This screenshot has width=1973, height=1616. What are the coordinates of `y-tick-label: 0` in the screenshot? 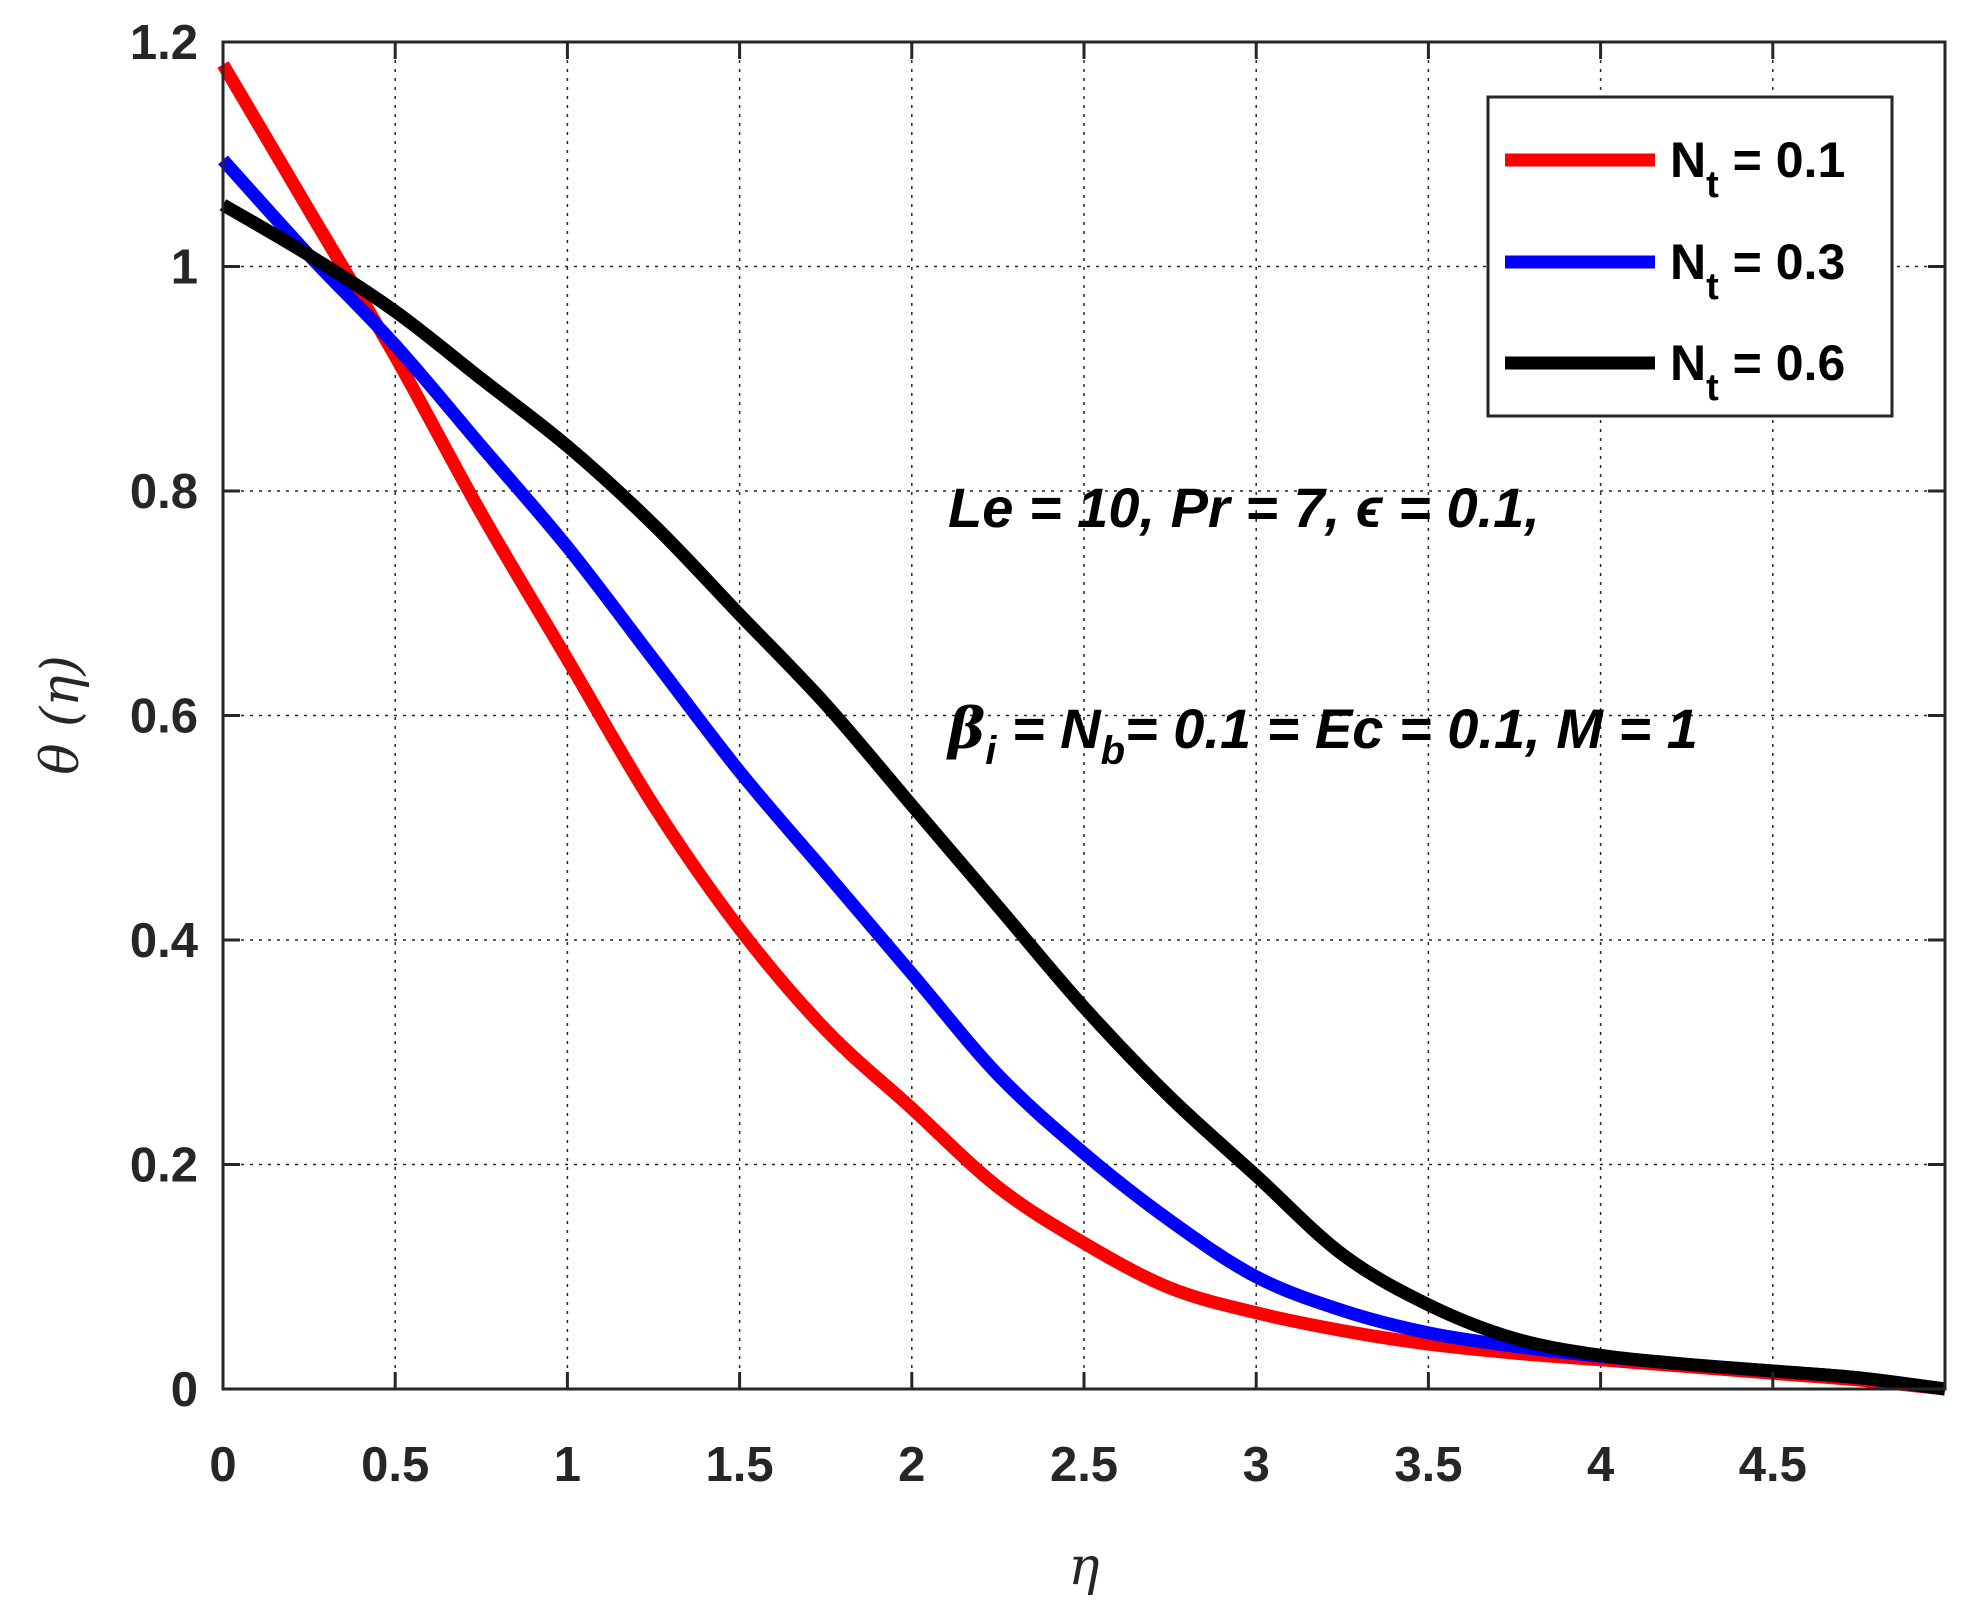 It's located at (184, 1390).